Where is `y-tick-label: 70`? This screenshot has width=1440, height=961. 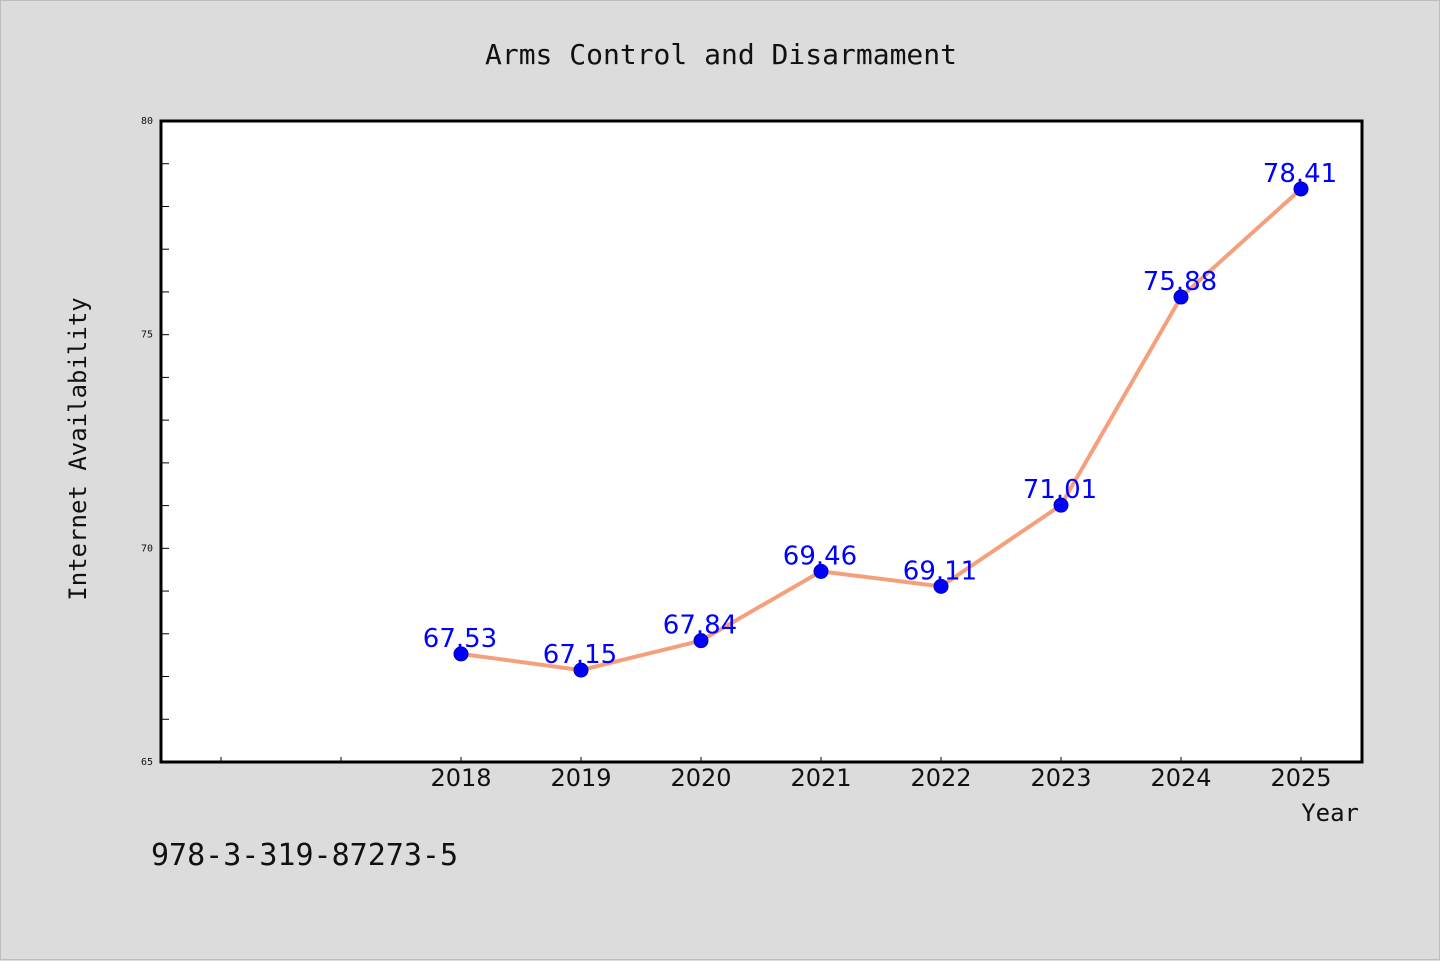
y-tick-label: 70 is located at coordinates (147, 548).